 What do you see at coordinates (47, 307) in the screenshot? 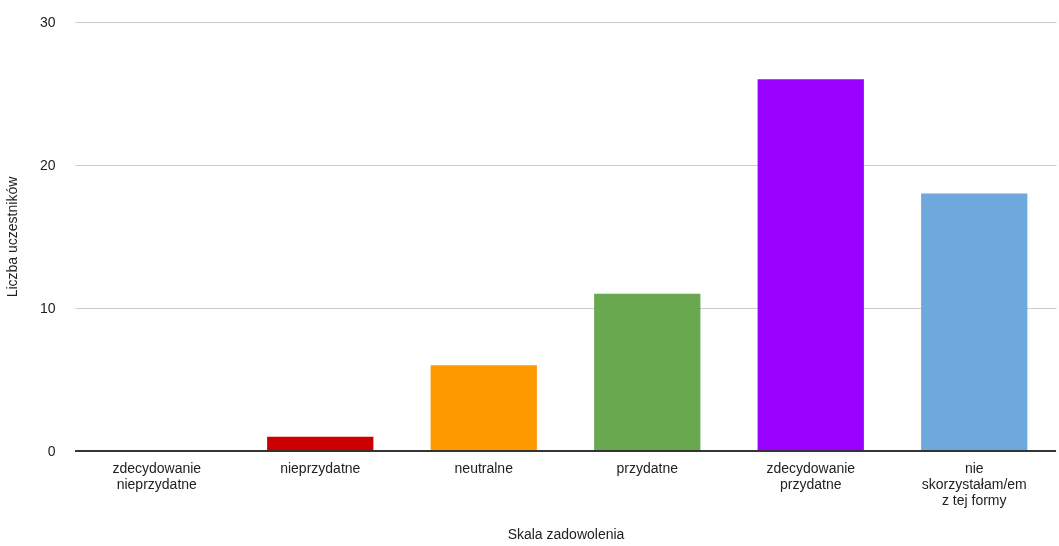
I see `y-tick-label: 10` at bounding box center [47, 307].